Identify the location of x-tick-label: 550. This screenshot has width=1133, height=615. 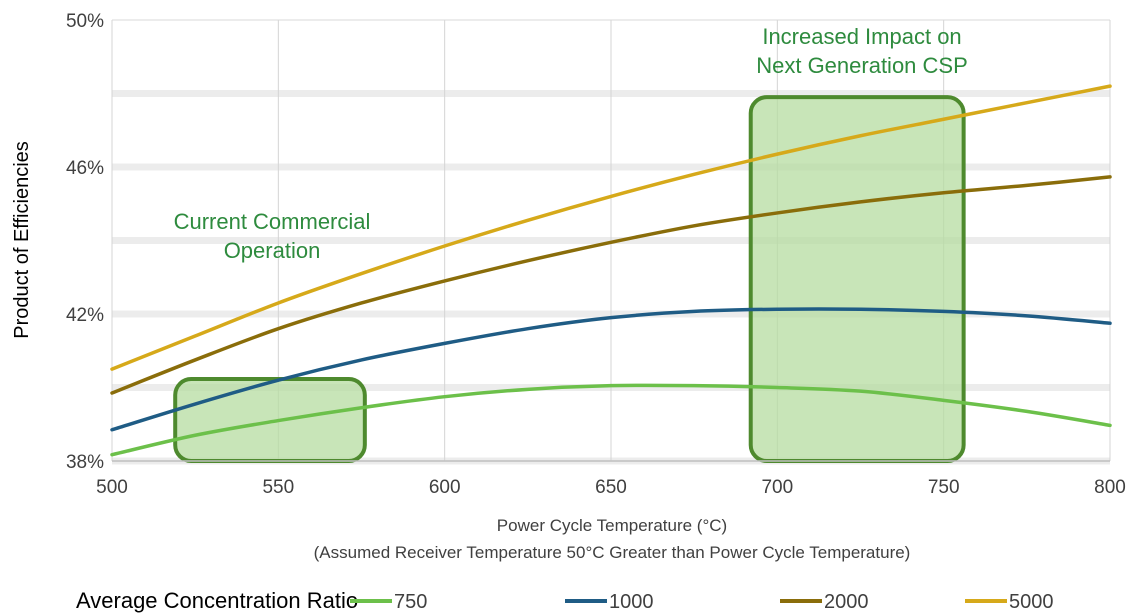
(278, 487).